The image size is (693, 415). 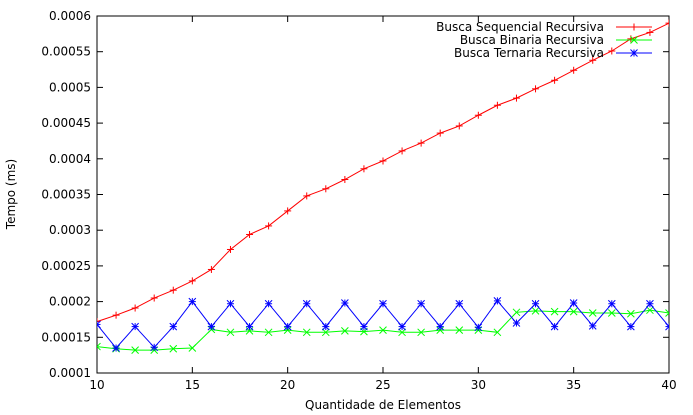 I want to click on y-tick-label: 0.00015, so click(x=66, y=337).